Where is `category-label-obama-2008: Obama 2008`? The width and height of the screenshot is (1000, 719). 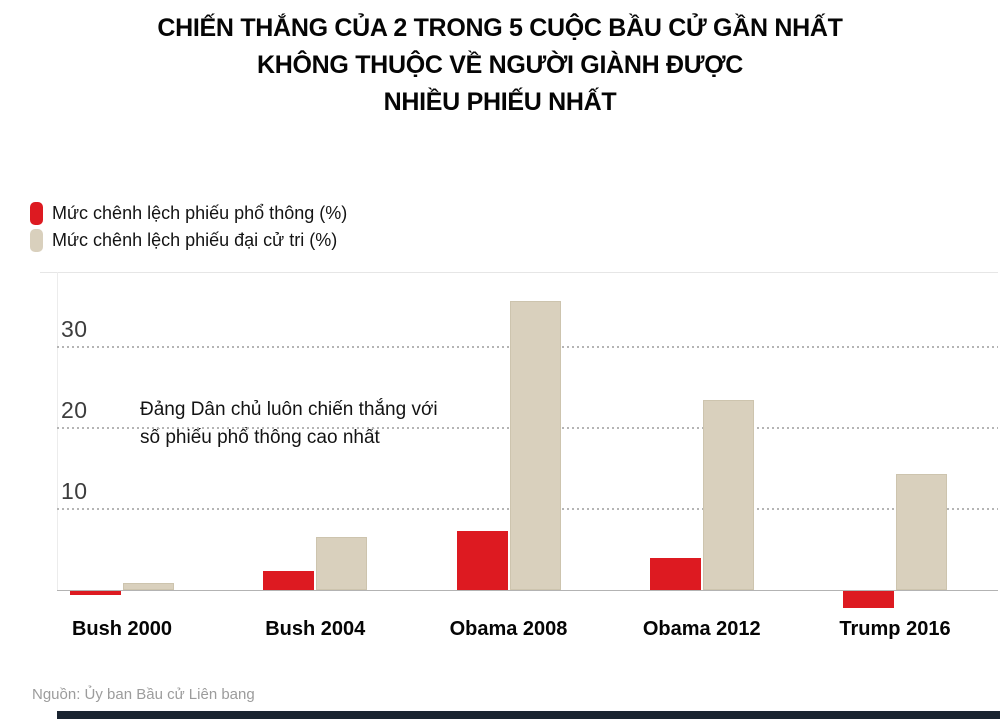
category-label-obama-2008: Obama 2008 is located at coordinates (508, 629).